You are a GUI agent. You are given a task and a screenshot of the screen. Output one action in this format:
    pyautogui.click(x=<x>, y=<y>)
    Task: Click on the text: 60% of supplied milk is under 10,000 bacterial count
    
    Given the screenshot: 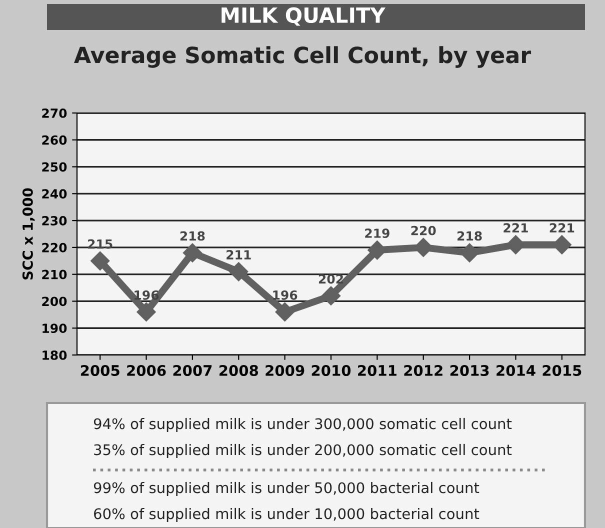 What is the action you would take?
    pyautogui.click(x=287, y=515)
    